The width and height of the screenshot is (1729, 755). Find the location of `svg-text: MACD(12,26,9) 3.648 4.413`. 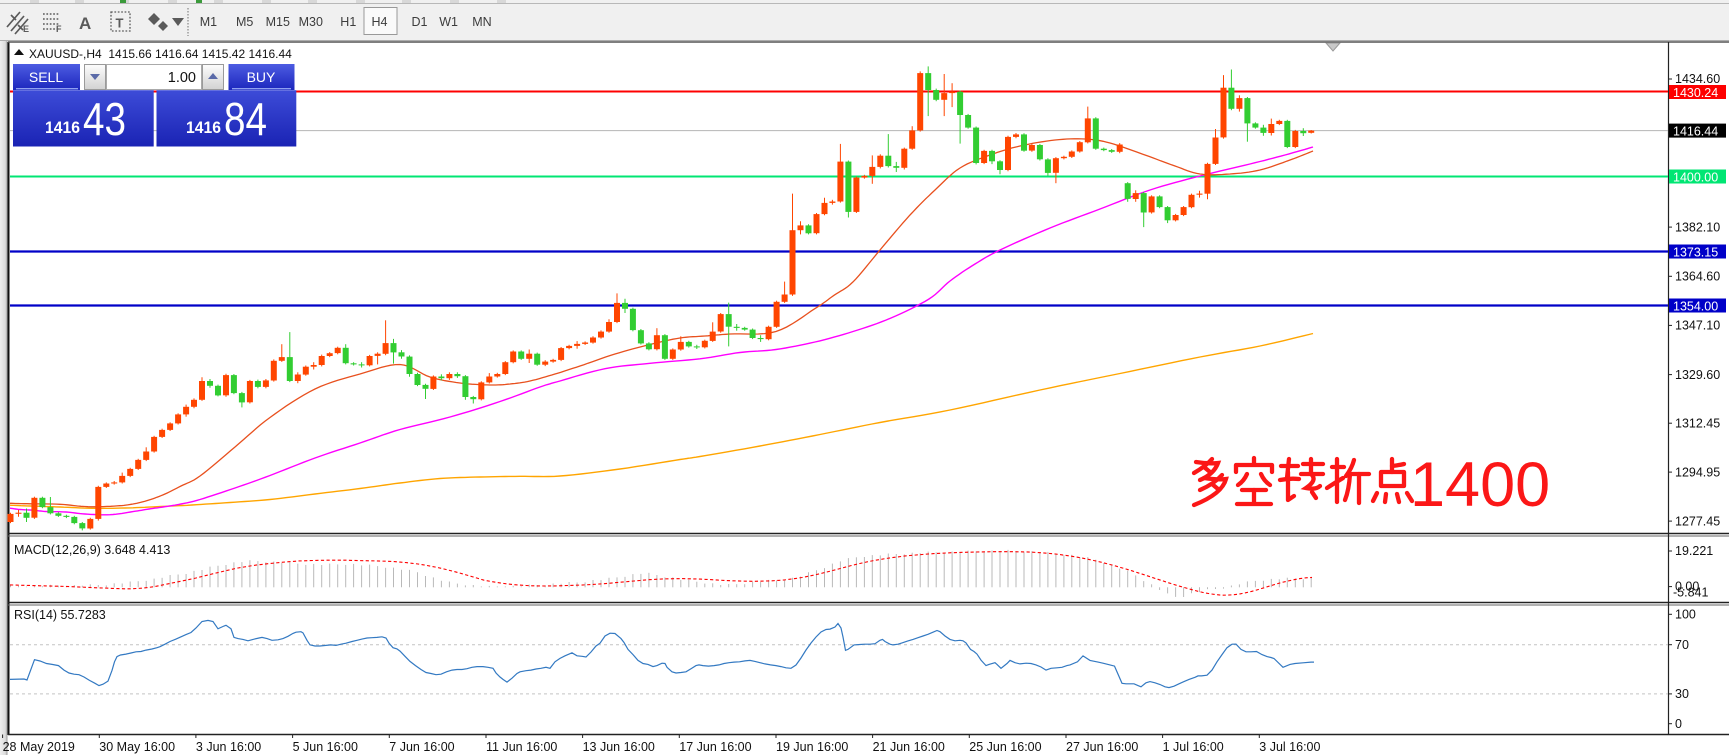

svg-text: MACD(12,26,9) 3.648 4.413 is located at coordinates (92, 550).